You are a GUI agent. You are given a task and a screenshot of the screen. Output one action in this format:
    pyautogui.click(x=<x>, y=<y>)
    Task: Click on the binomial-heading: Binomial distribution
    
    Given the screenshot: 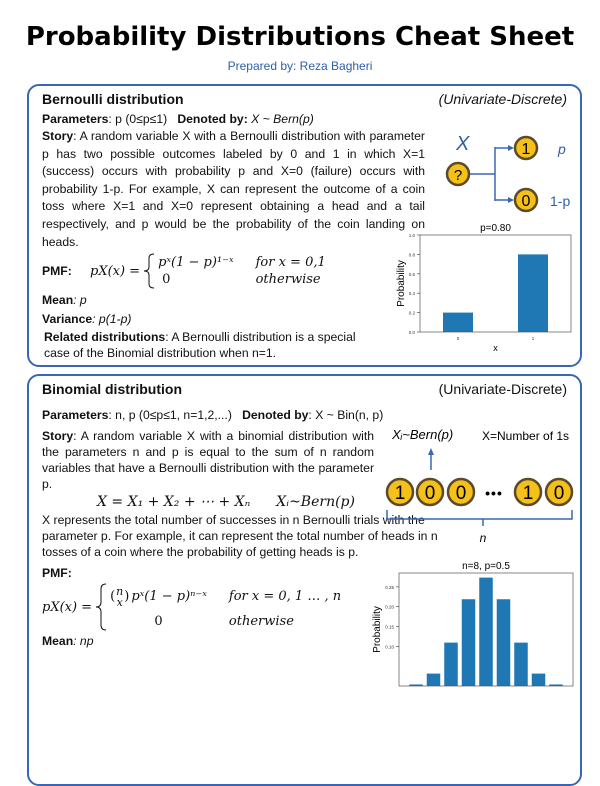 What is the action you would take?
    pyautogui.click(x=112, y=389)
    